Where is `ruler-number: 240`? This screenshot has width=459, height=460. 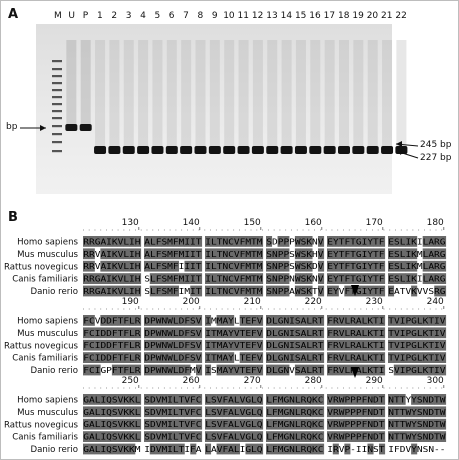 ruler-number: 240 is located at coordinates (435, 302).